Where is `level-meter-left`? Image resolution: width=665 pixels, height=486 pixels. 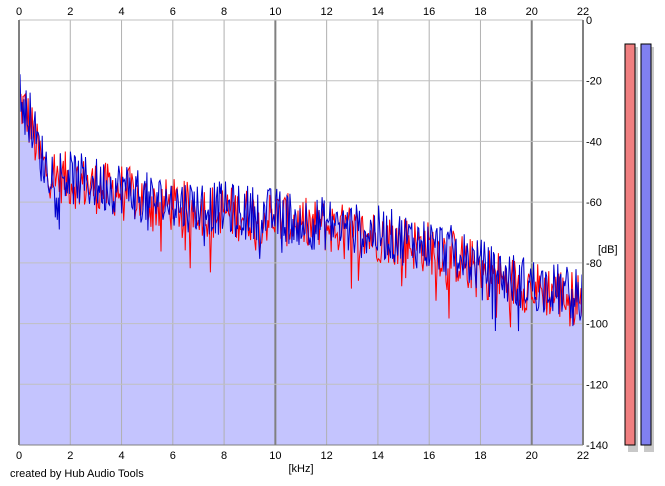 level-meter-left is located at coordinates (630, 244).